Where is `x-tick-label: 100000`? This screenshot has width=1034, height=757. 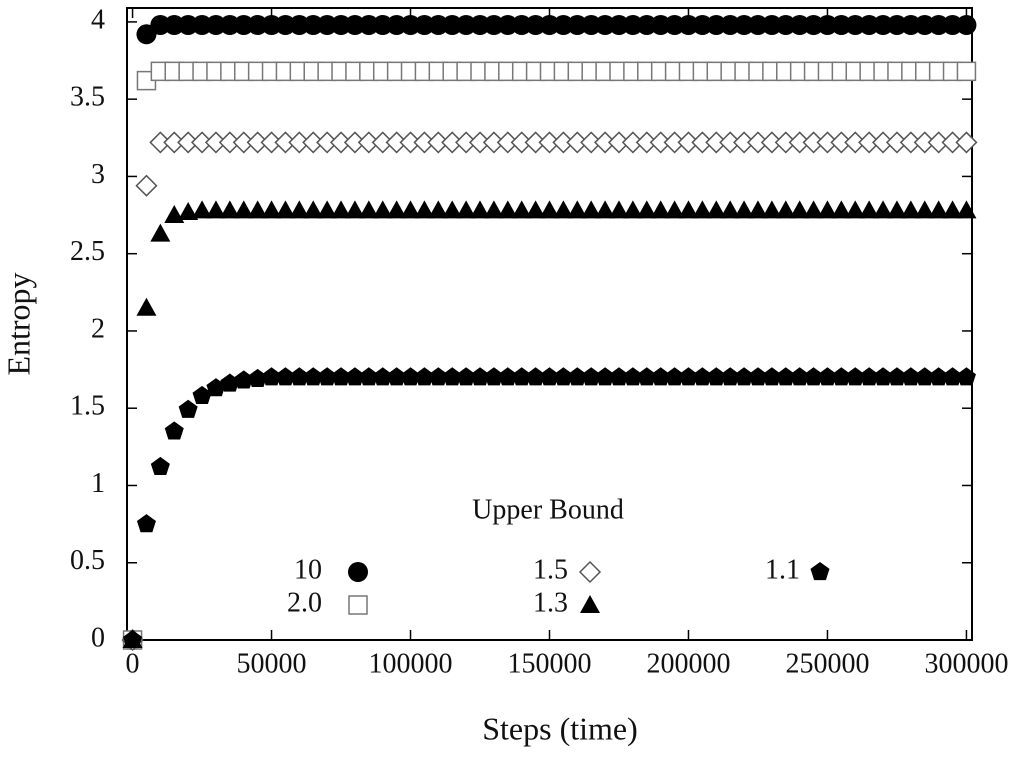
x-tick-label: 100000 is located at coordinates (411, 663).